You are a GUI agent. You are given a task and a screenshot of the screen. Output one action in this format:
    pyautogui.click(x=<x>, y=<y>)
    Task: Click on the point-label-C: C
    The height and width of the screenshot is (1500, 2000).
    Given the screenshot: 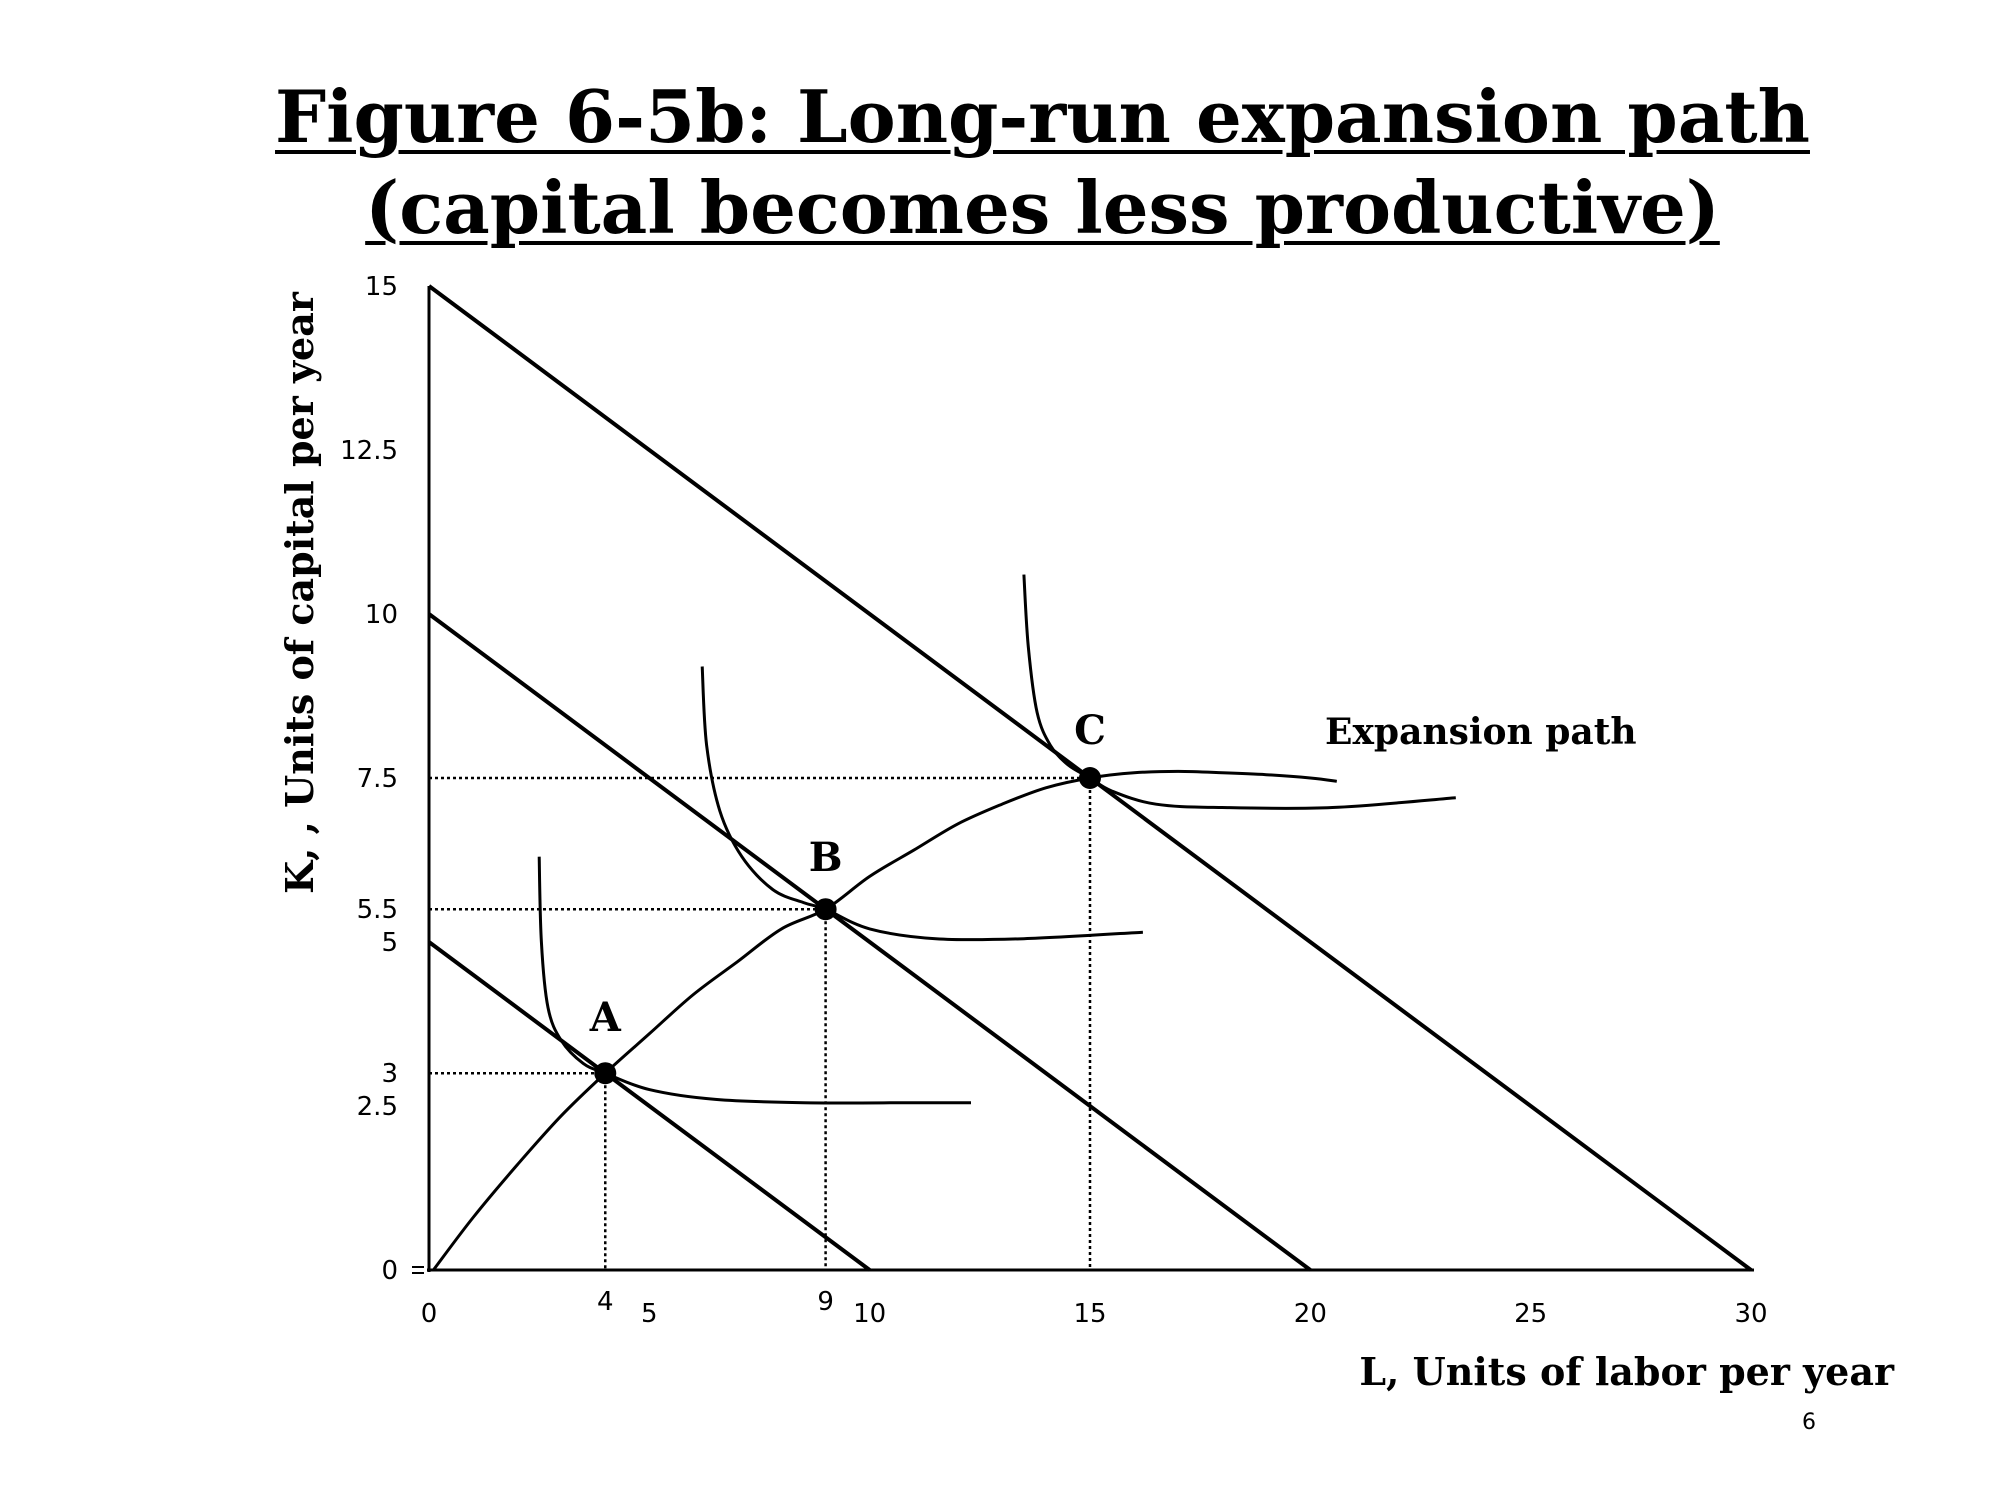 What is the action you would take?
    pyautogui.click(x=1090, y=730)
    